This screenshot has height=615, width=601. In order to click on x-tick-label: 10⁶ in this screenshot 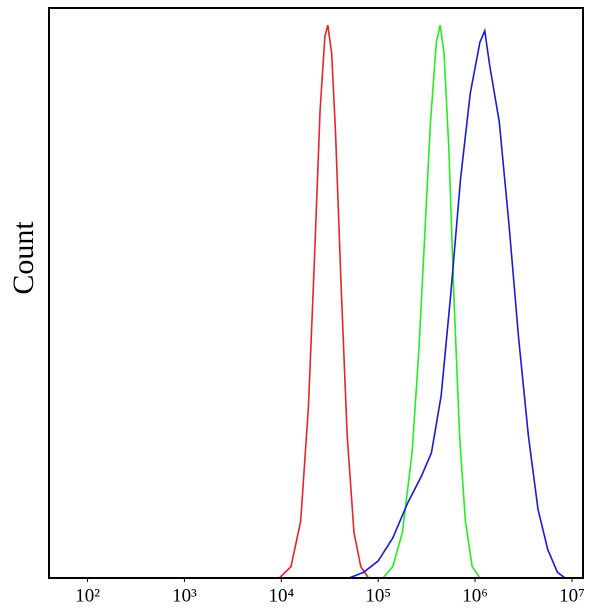, I will do `click(475, 595)`.